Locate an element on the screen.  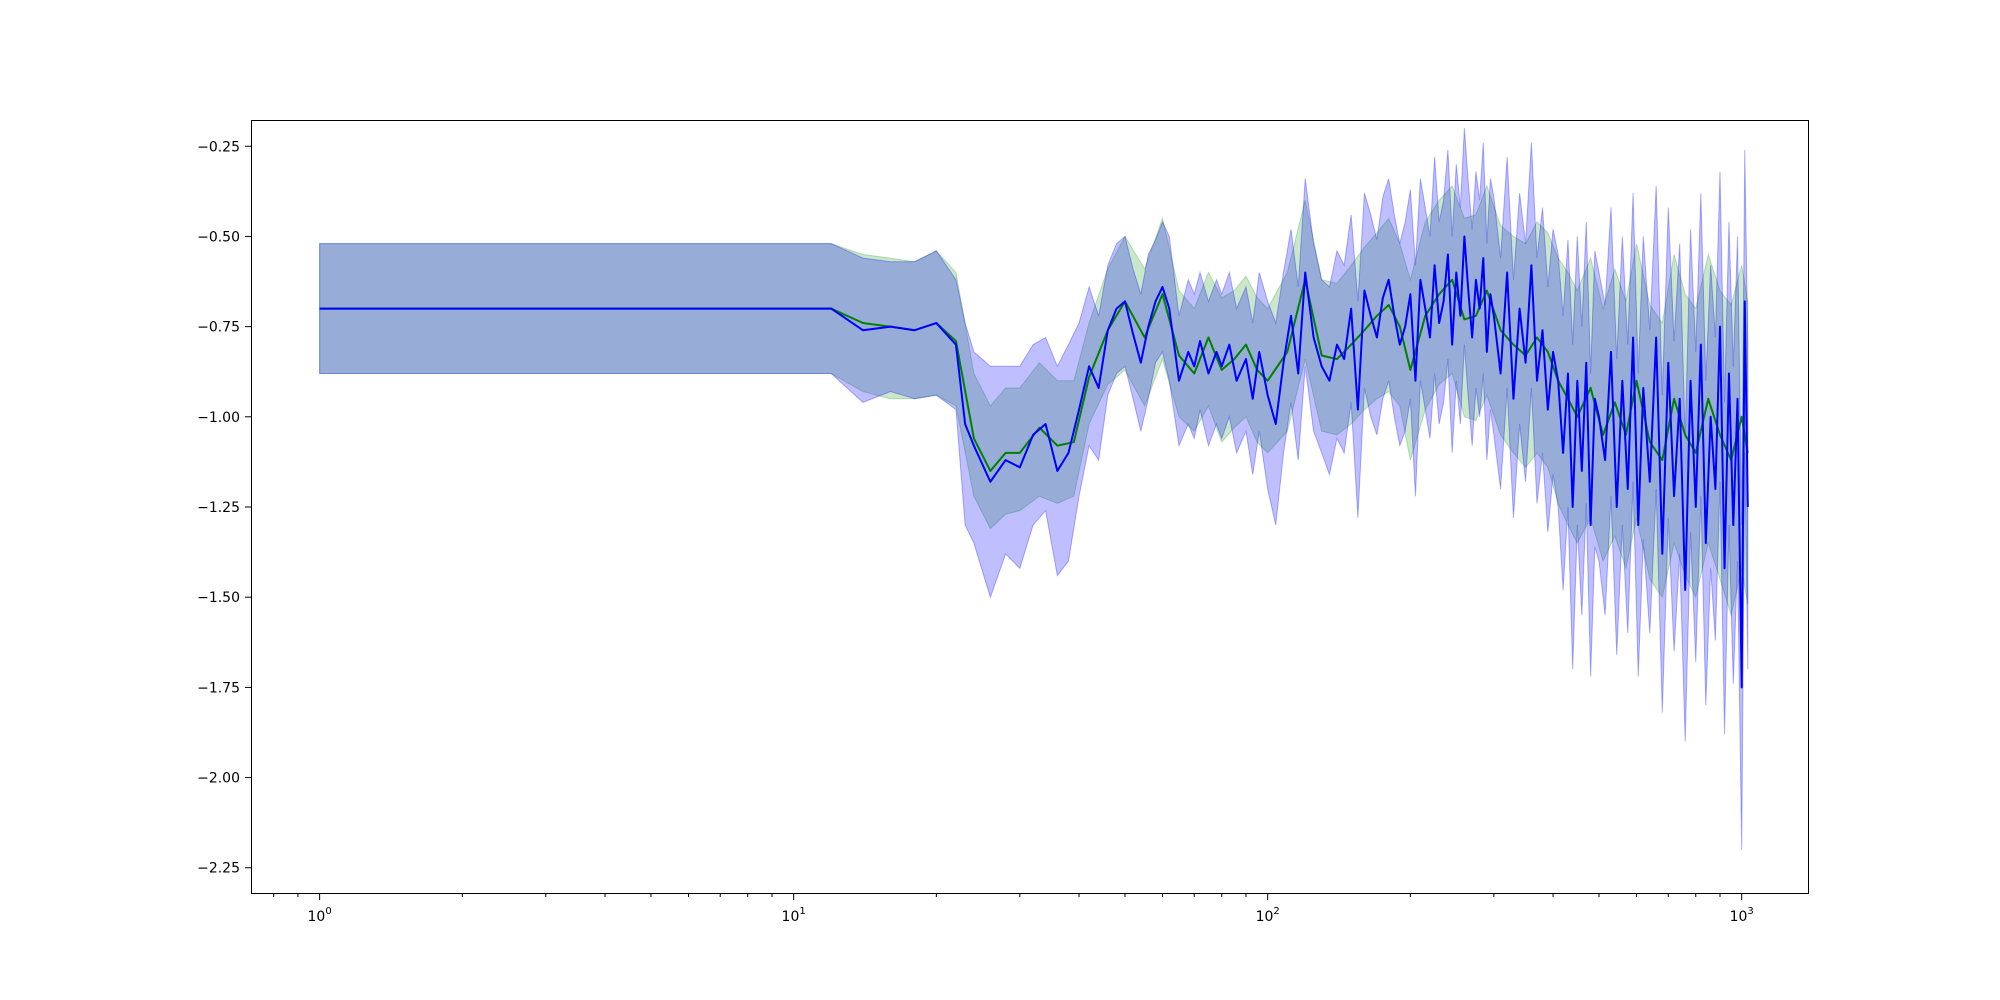
y-tick-label: −1.50 is located at coordinates (218, 598).